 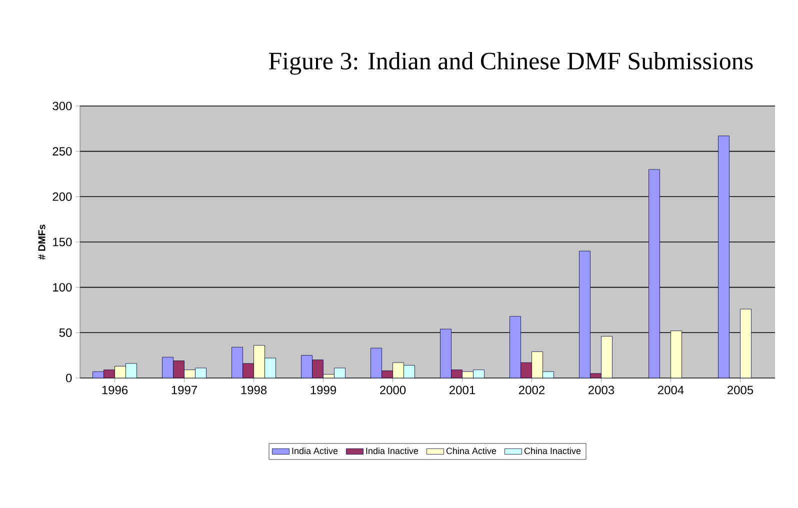 I want to click on x-tick-label: 2000, so click(x=393, y=390).